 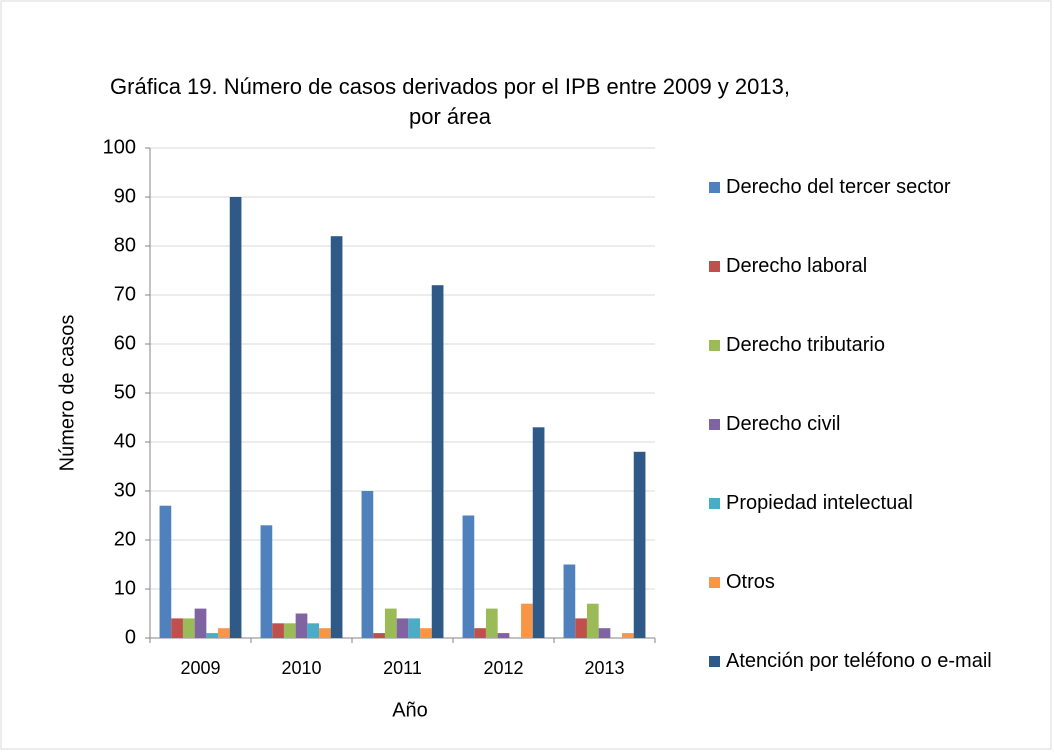 I want to click on x-tick-label: 2009, so click(x=200, y=668).